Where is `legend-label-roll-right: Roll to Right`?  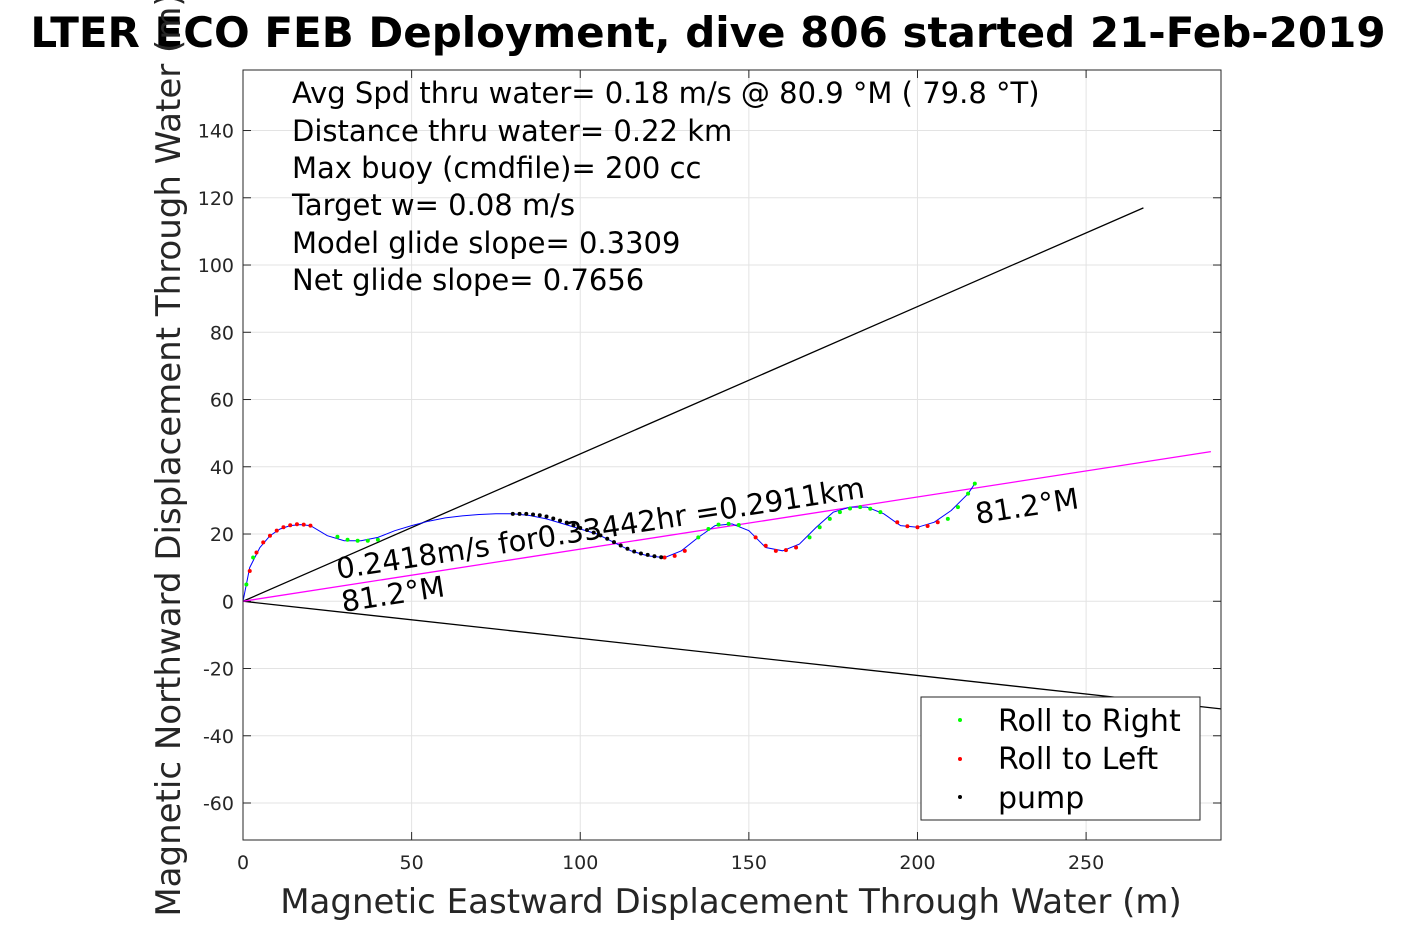
legend-label-roll-right: Roll to Right is located at coordinates (1089, 721).